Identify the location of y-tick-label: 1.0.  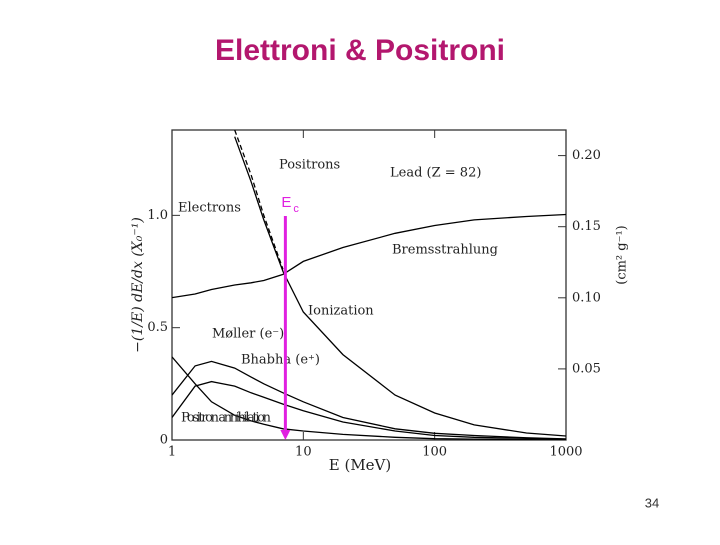
(157, 215).